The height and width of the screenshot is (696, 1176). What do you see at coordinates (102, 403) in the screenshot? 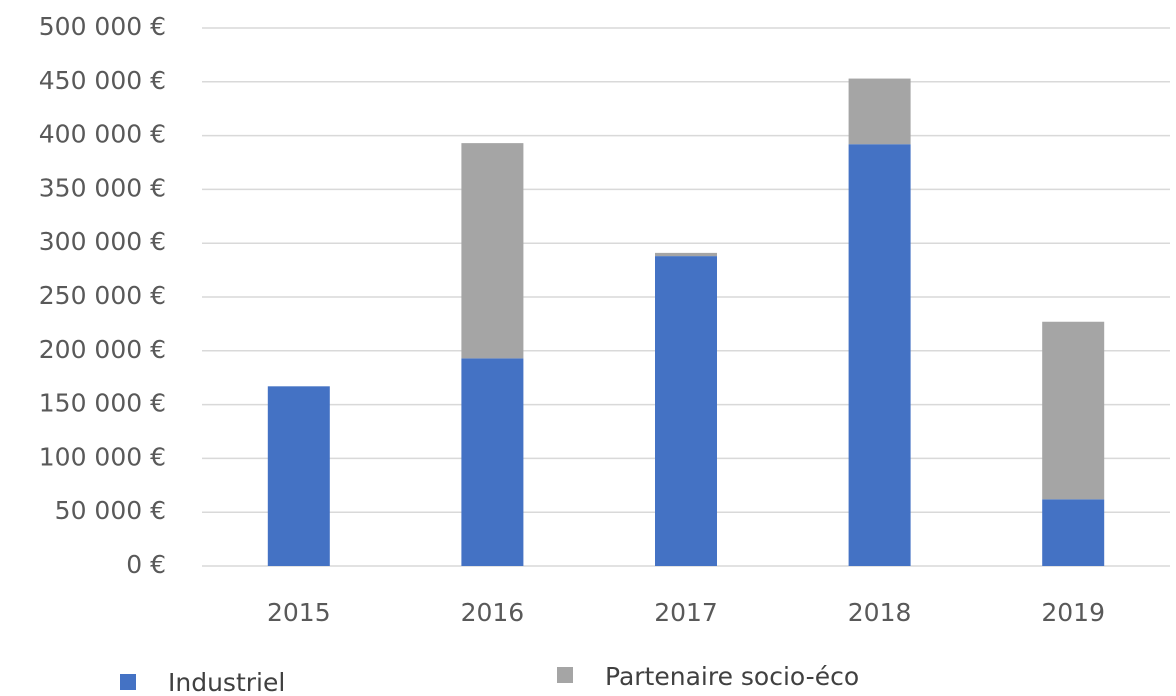
I see `y-tick-label: 150 000 €` at bounding box center [102, 403].